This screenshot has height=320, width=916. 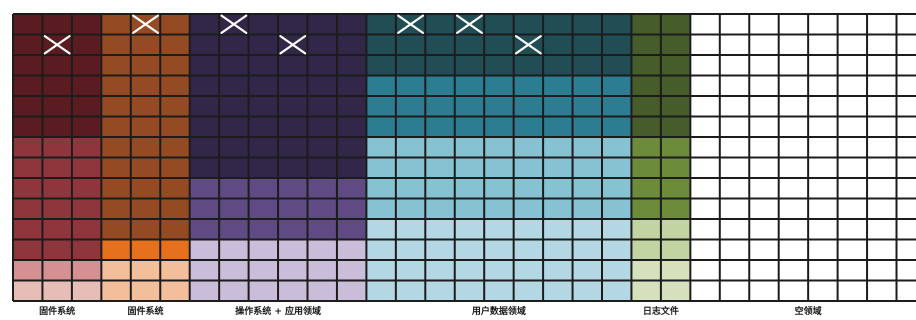 What do you see at coordinates (145, 312) in the screenshot?
I see `zone-label-firmware-2: 固件系统` at bounding box center [145, 312].